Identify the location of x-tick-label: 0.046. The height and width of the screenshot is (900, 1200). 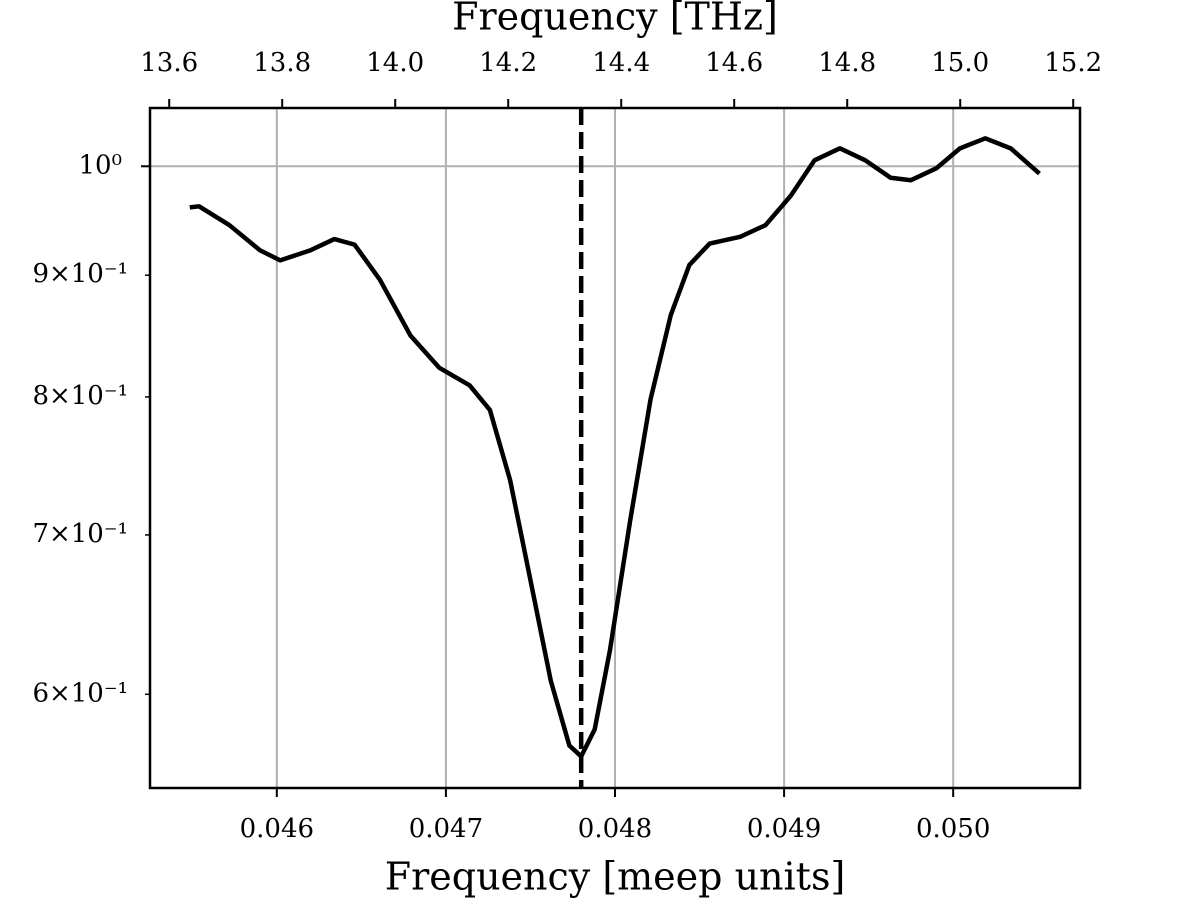
(277, 829).